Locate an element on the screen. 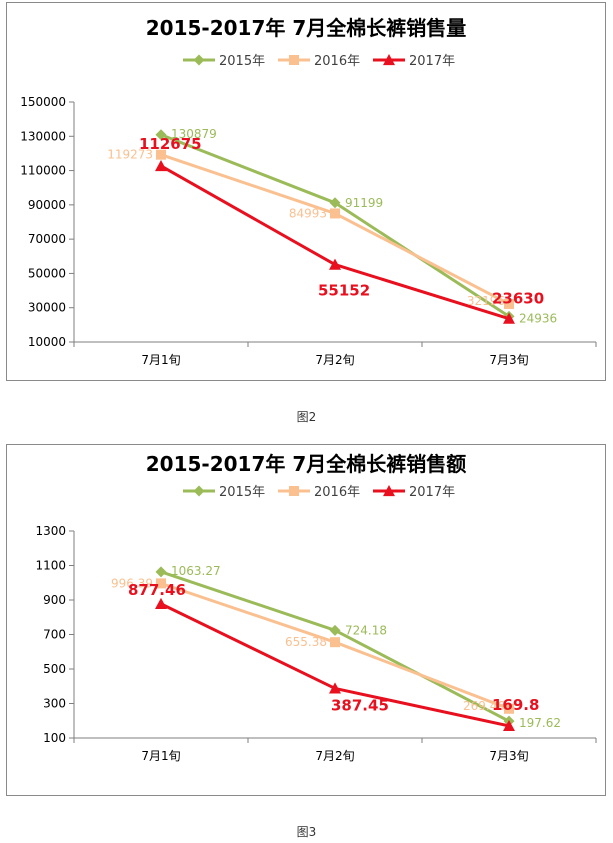 Image resolution: width=613 pixels, height=843 pixels. chart-title: 2015-2017年 7月全棉长裤销售量 is located at coordinates (306, 28).